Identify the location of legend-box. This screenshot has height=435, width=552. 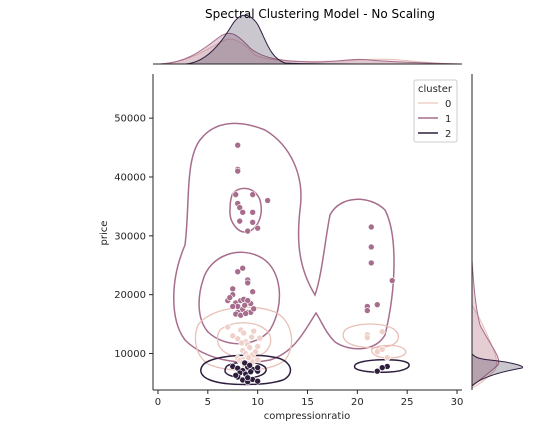
(435, 111).